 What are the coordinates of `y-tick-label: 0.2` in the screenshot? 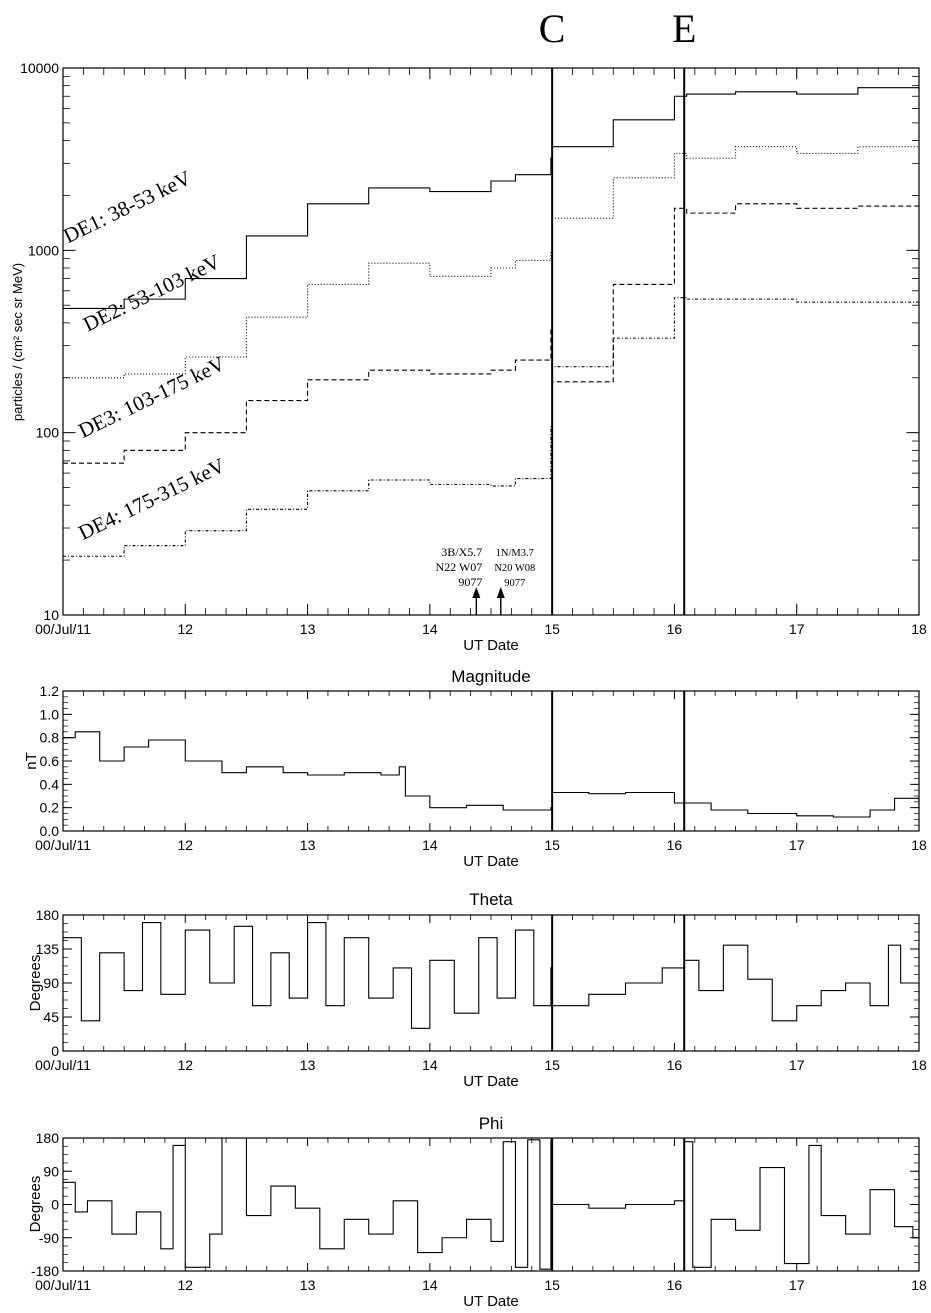 It's located at (50, 808).